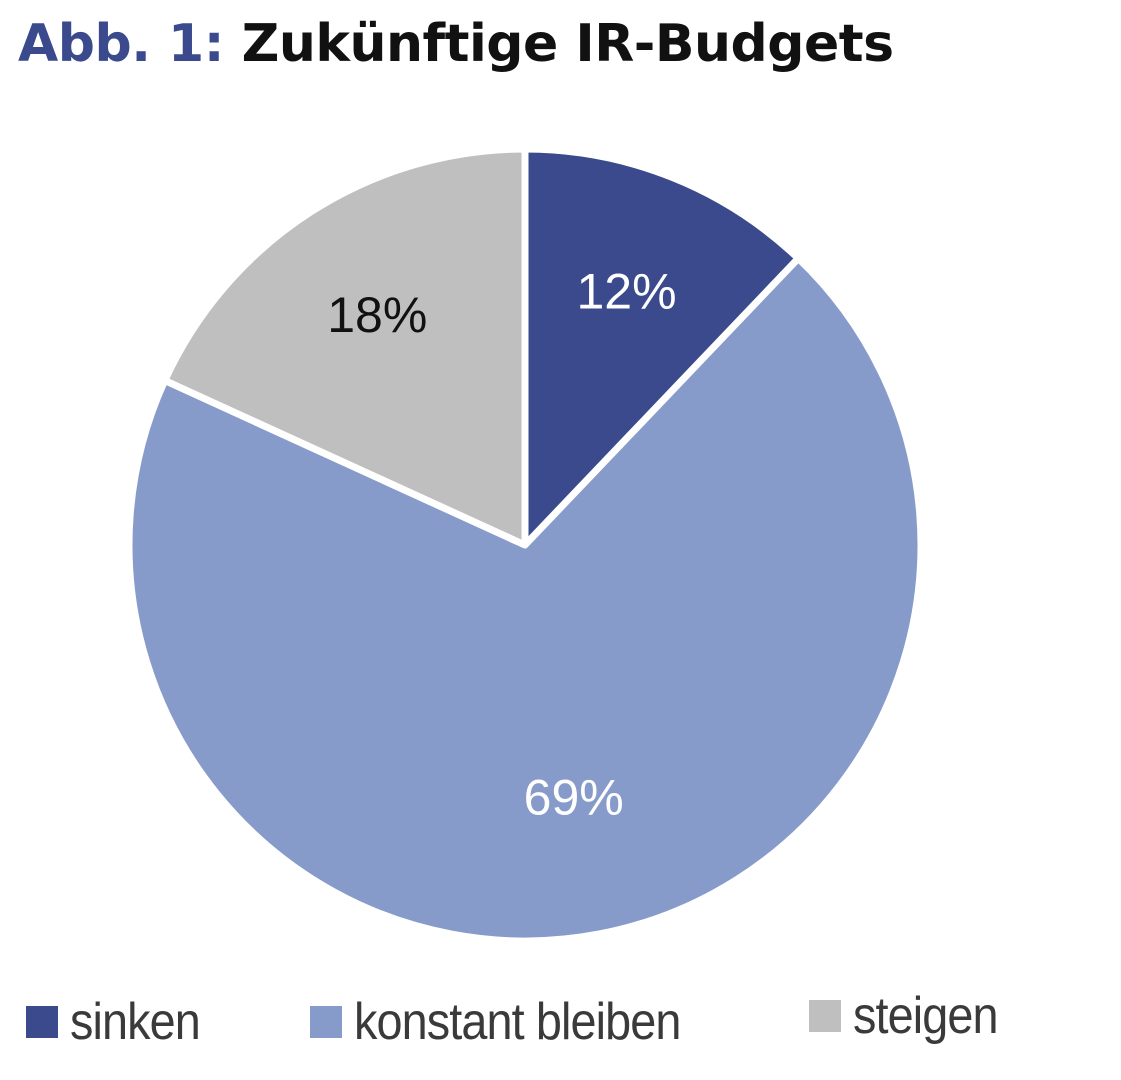  I want to click on legend-label-konstant-bleiben: konstant bleiben, so click(517, 1022).